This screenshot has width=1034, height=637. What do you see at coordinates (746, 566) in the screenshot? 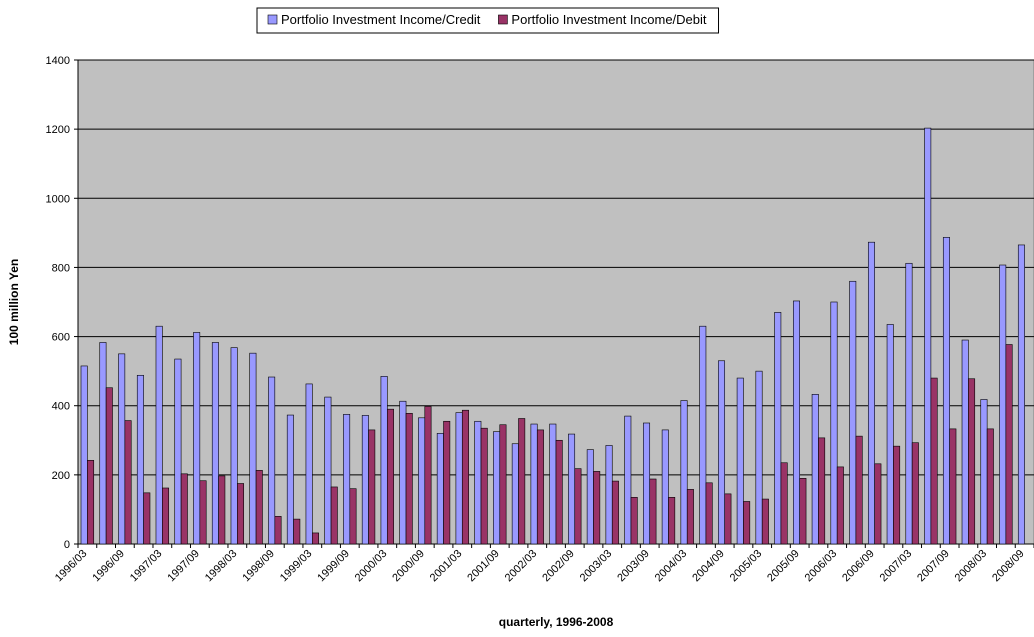
I see `x-tick-label: 2005/03` at bounding box center [746, 566].